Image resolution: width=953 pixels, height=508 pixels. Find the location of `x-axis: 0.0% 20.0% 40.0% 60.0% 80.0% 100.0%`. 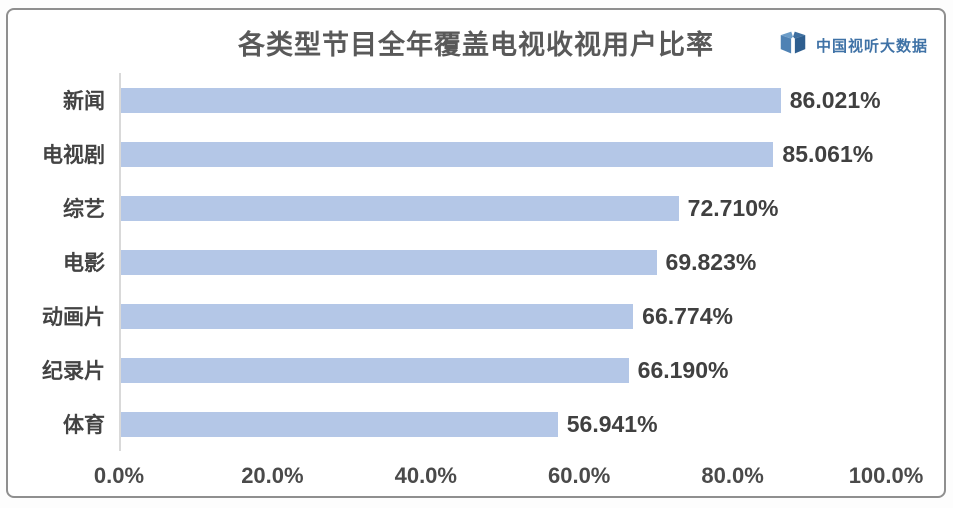

x-axis: 0.0% 20.0% 40.0% 60.0% 80.0% 100.0% is located at coordinates (508, 479).